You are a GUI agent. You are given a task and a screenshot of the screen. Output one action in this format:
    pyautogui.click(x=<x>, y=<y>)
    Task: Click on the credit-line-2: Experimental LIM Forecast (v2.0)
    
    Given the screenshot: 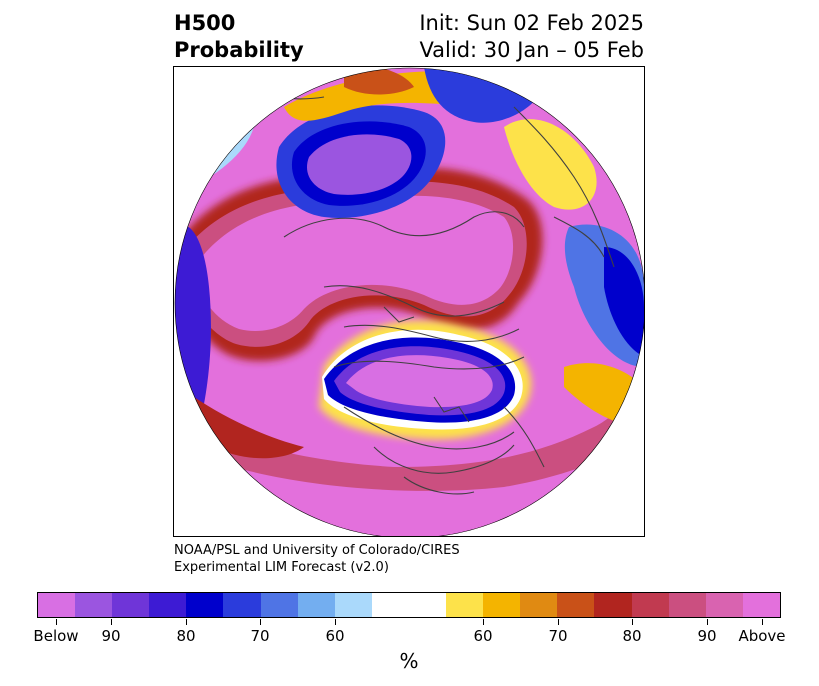 What is the action you would take?
    pyautogui.click(x=281, y=567)
    